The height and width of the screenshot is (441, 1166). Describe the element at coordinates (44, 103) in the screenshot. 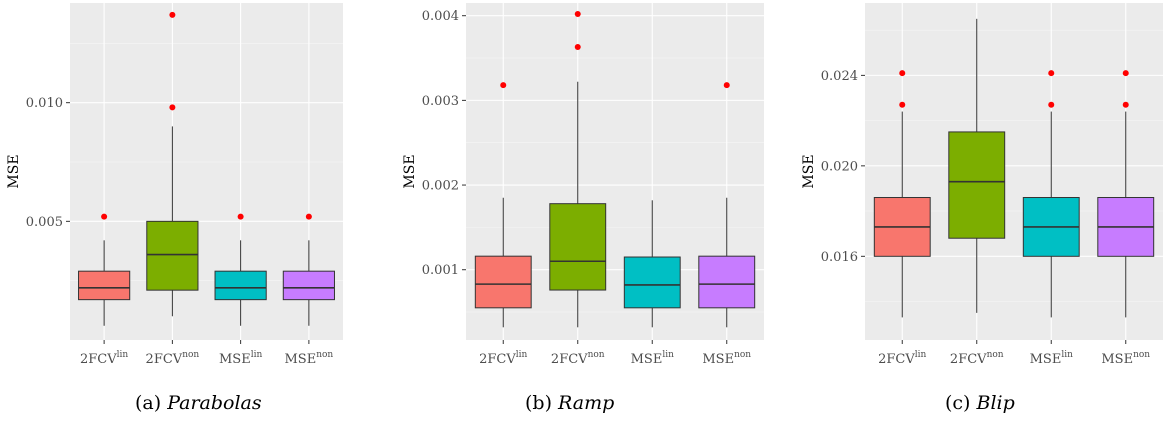

I see `y-tick-label: 0.010` at that location.